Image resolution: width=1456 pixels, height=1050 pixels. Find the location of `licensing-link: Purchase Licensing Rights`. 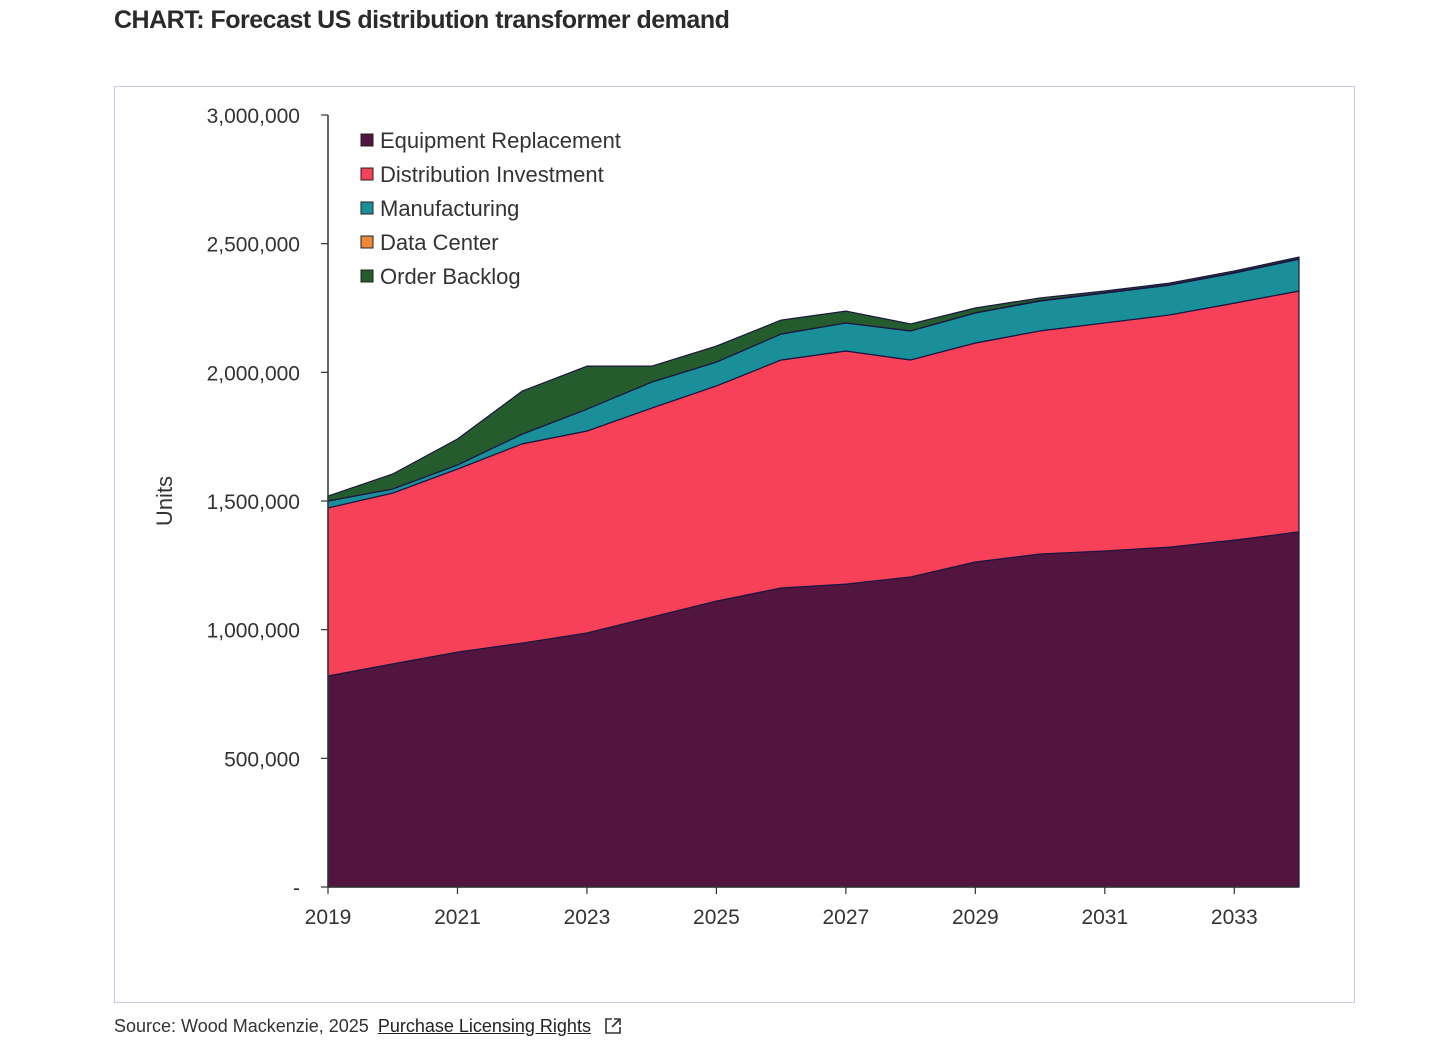

licensing-link: Purchase Licensing Rights is located at coordinates (484, 1026).